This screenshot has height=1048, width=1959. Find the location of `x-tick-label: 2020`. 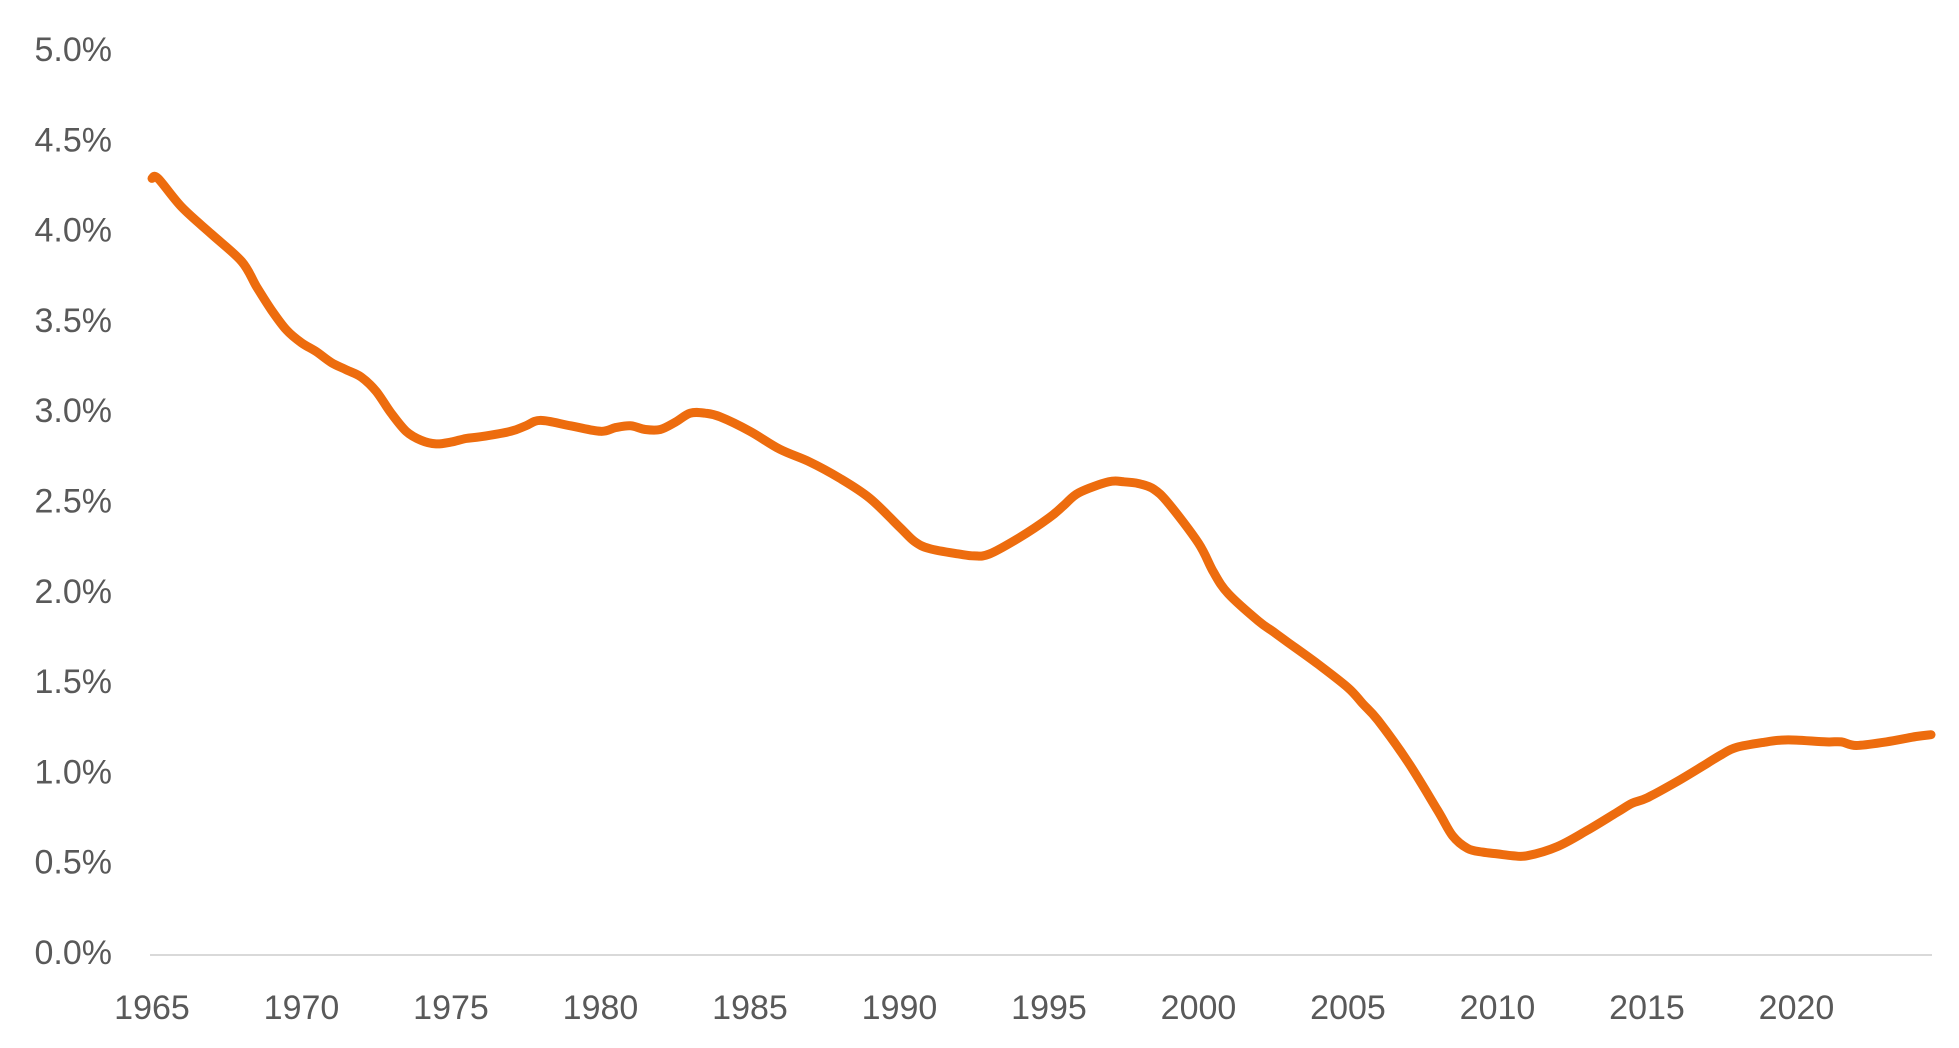

x-tick-label: 2020 is located at coordinates (1797, 1008).